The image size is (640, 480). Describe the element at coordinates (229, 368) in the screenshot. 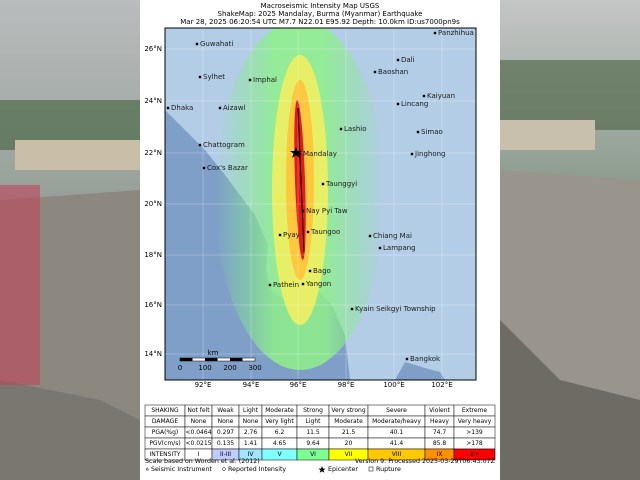

I see `scale-label: 200` at that location.